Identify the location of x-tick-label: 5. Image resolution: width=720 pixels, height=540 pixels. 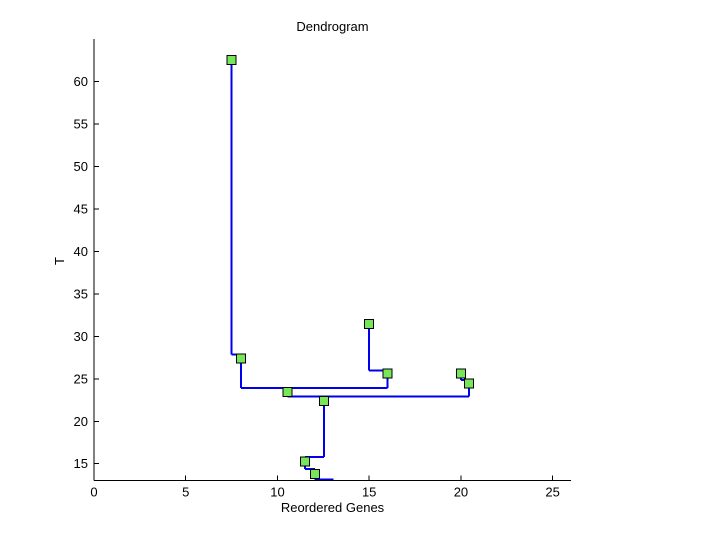
(185, 492).